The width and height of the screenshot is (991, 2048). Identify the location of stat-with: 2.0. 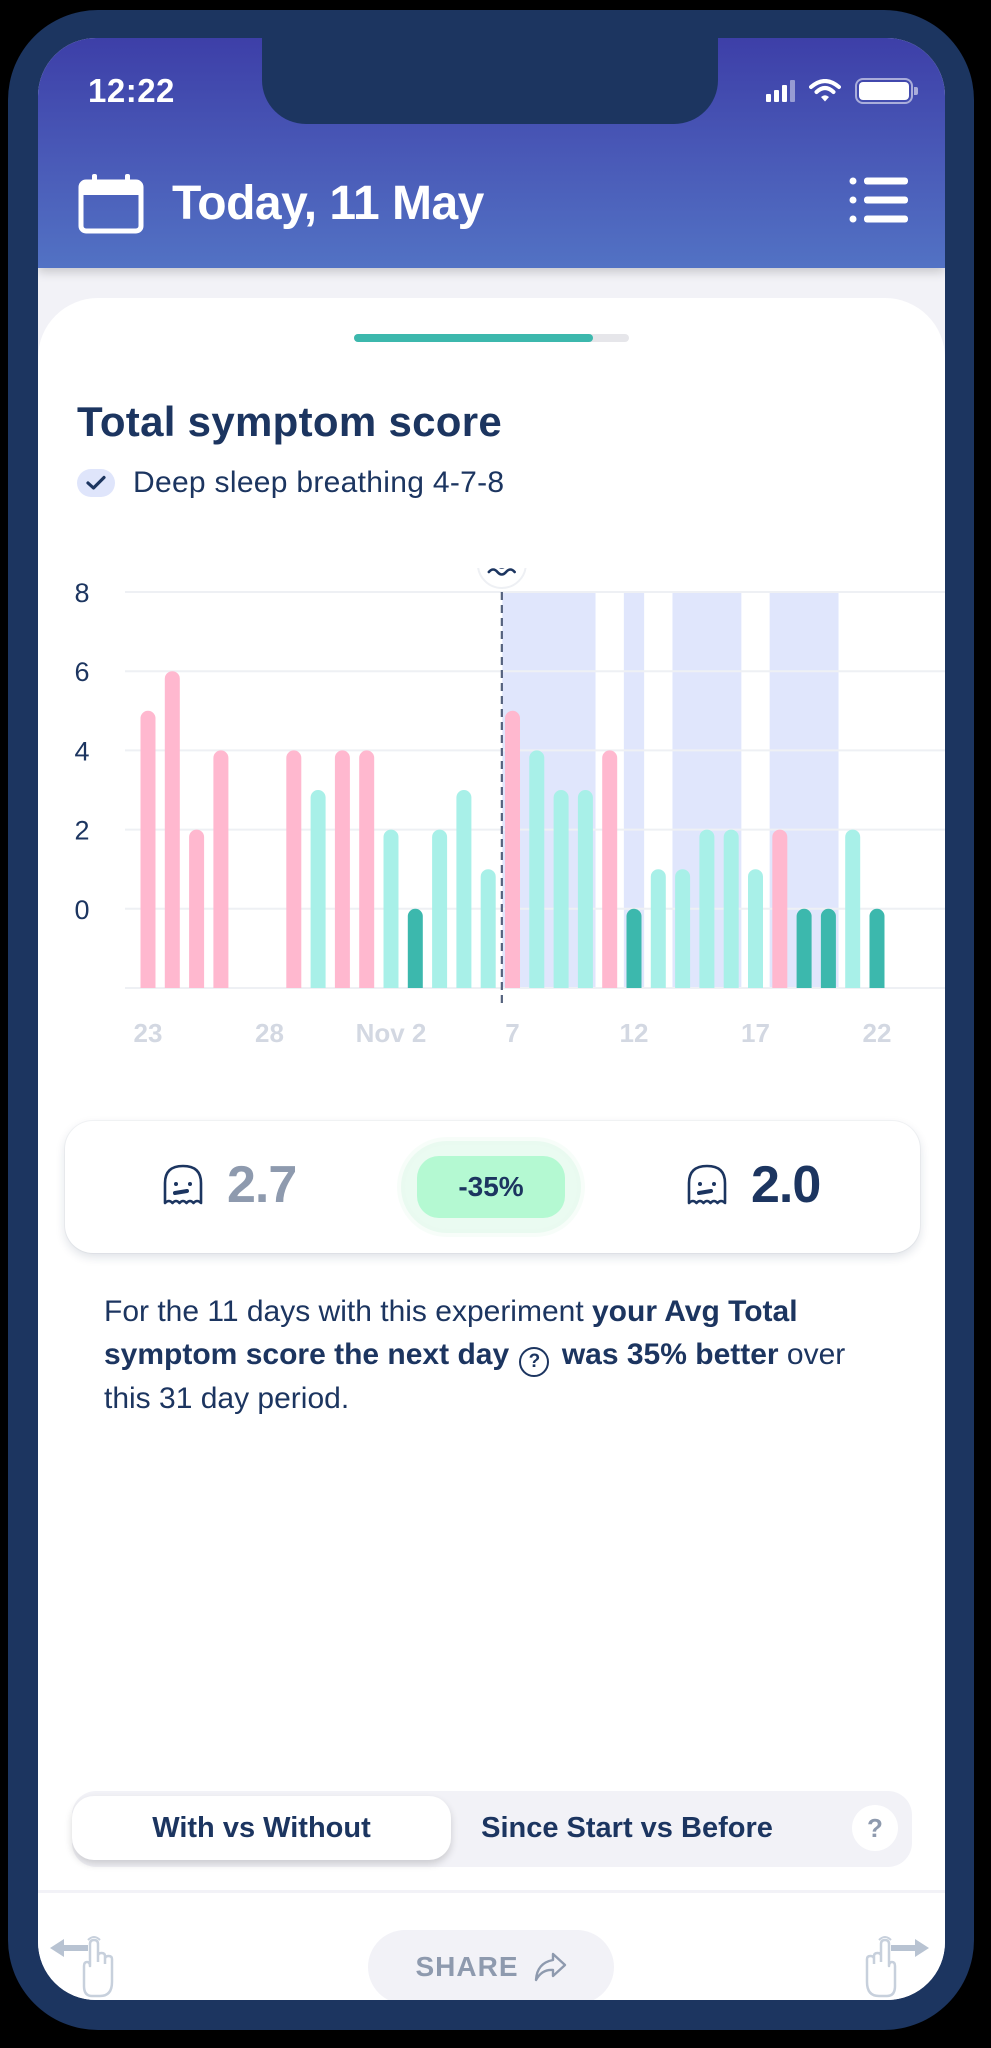
(753, 1185).